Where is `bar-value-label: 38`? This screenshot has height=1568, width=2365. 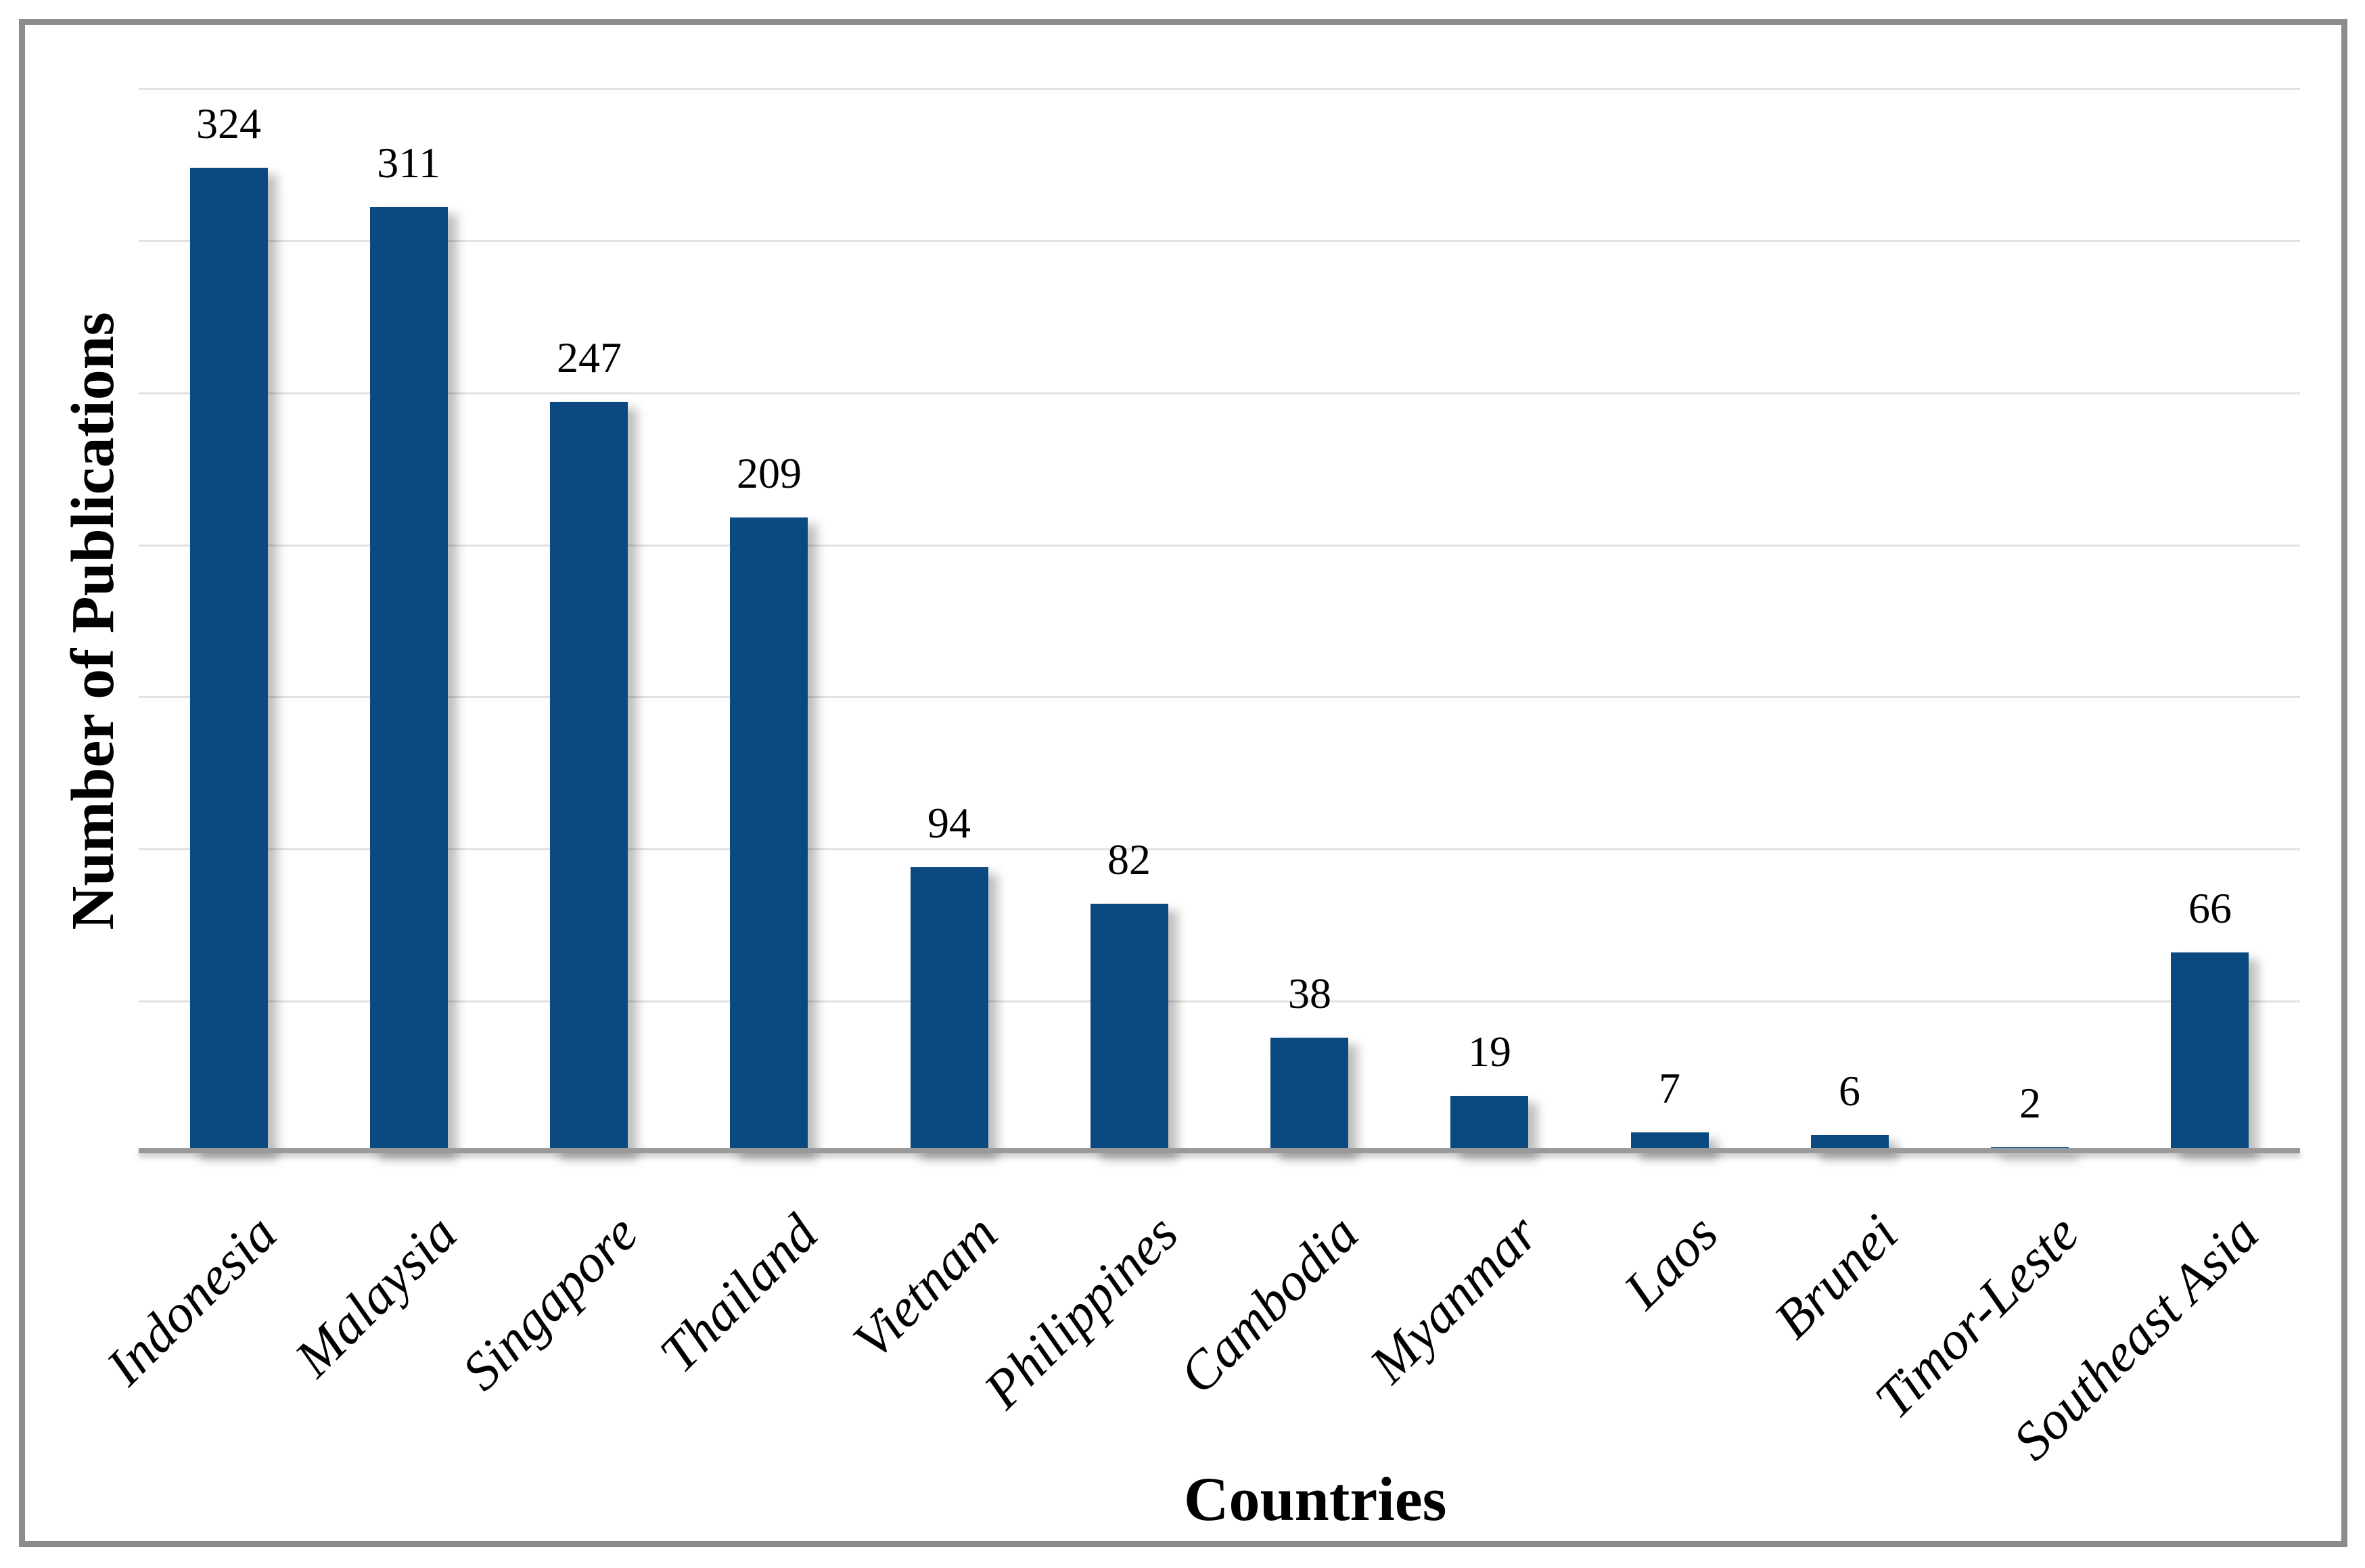
bar-value-label: 38 is located at coordinates (1309, 993).